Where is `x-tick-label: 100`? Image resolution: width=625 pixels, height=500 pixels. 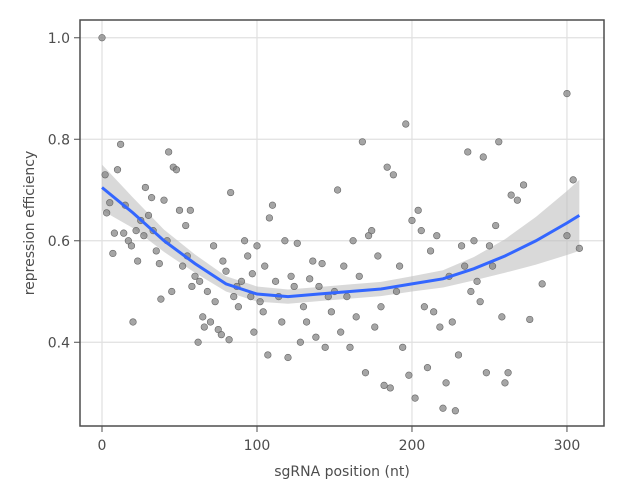 x-tick-label: 100 is located at coordinates (257, 446).